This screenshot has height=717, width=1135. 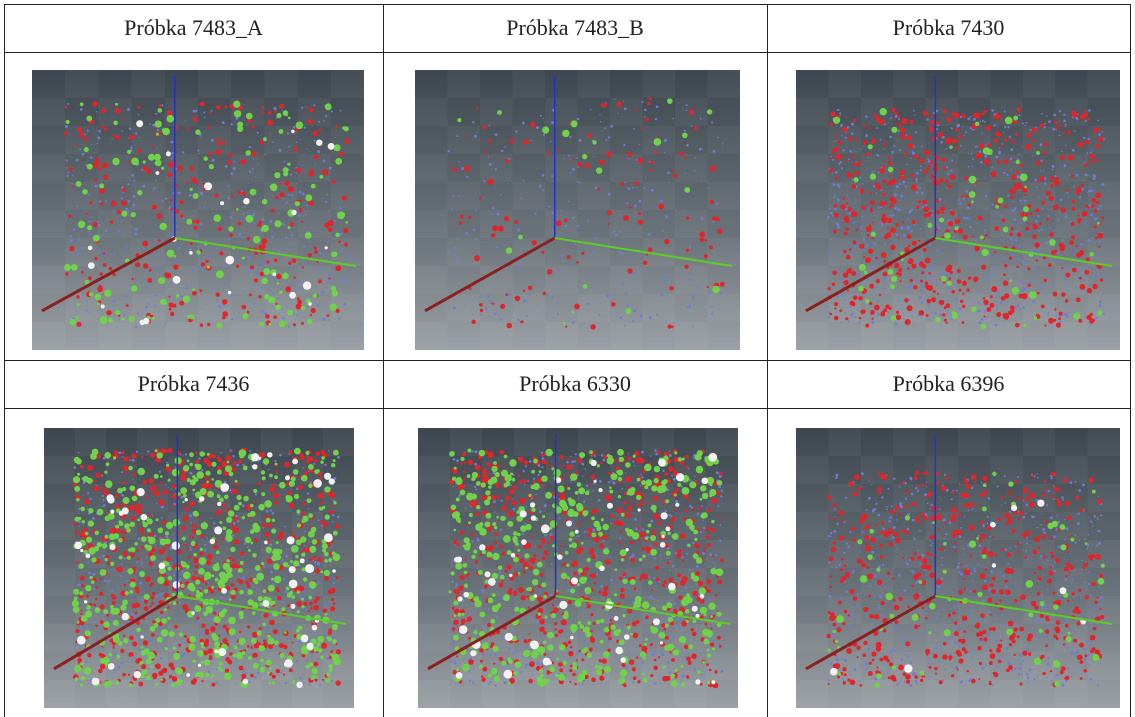 What do you see at coordinates (567, 360) in the screenshot?
I see `table-border` at bounding box center [567, 360].